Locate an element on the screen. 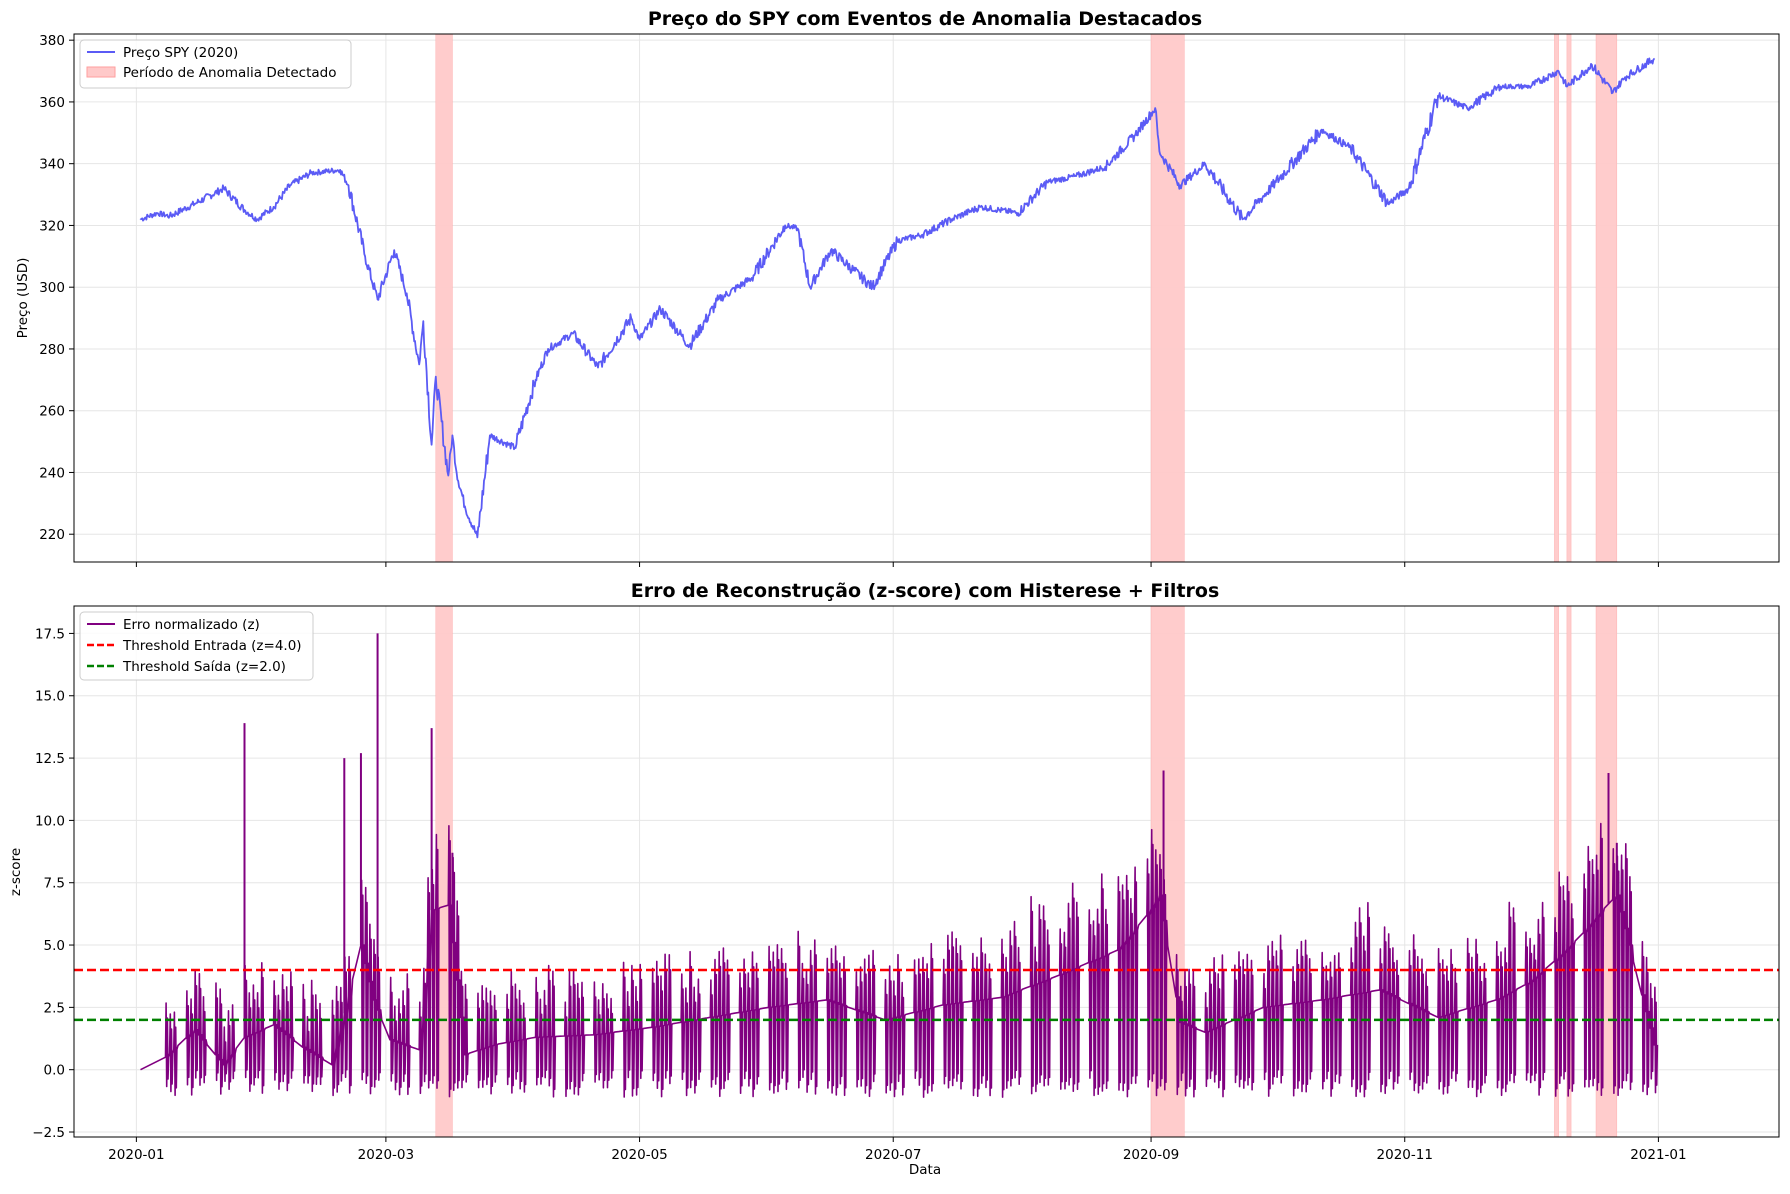  zscore-x-axis-label: Data is located at coordinates (925, 1170).